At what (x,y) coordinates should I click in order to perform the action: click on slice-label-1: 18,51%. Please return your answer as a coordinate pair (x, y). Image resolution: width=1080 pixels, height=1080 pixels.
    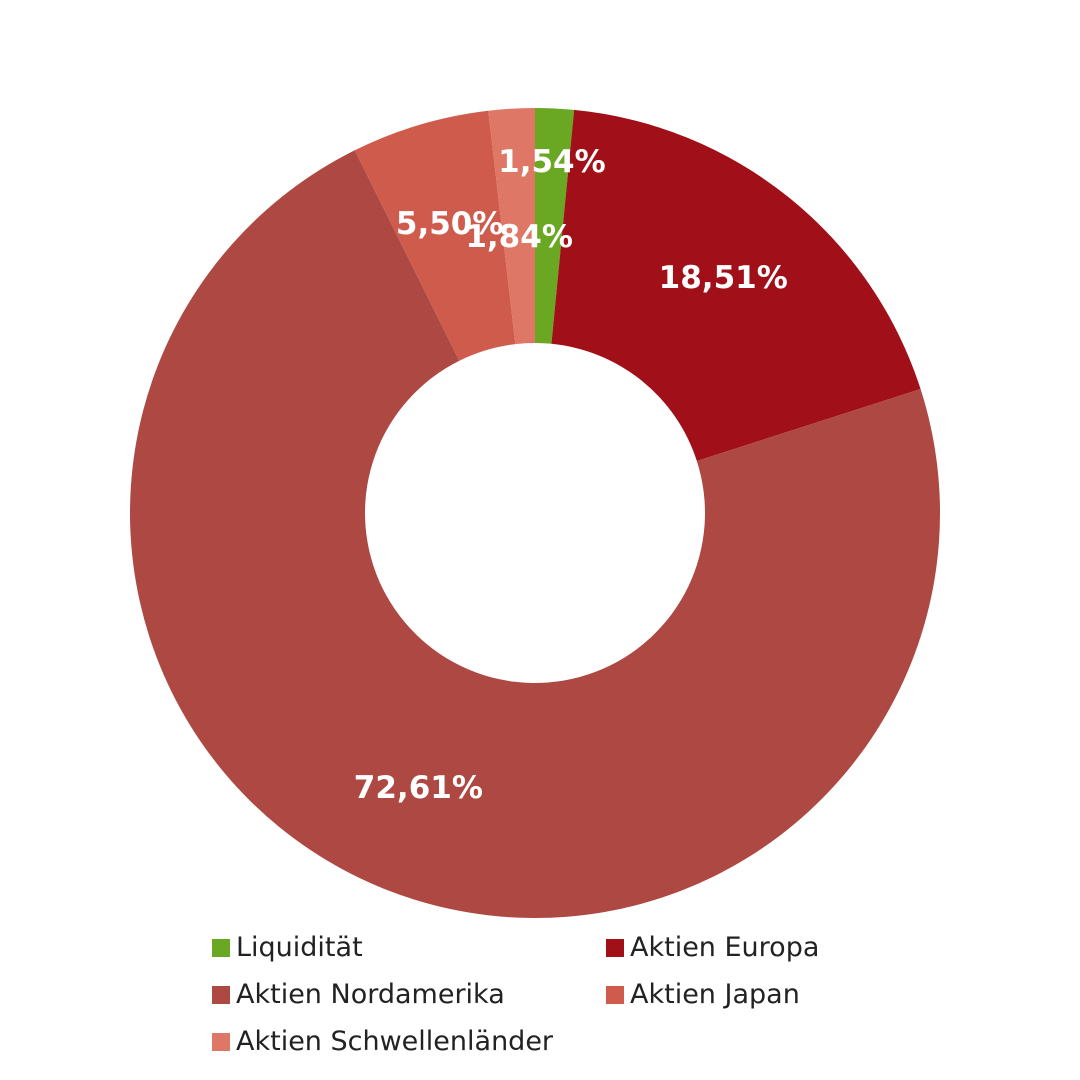
    Looking at the image, I should click on (723, 278).